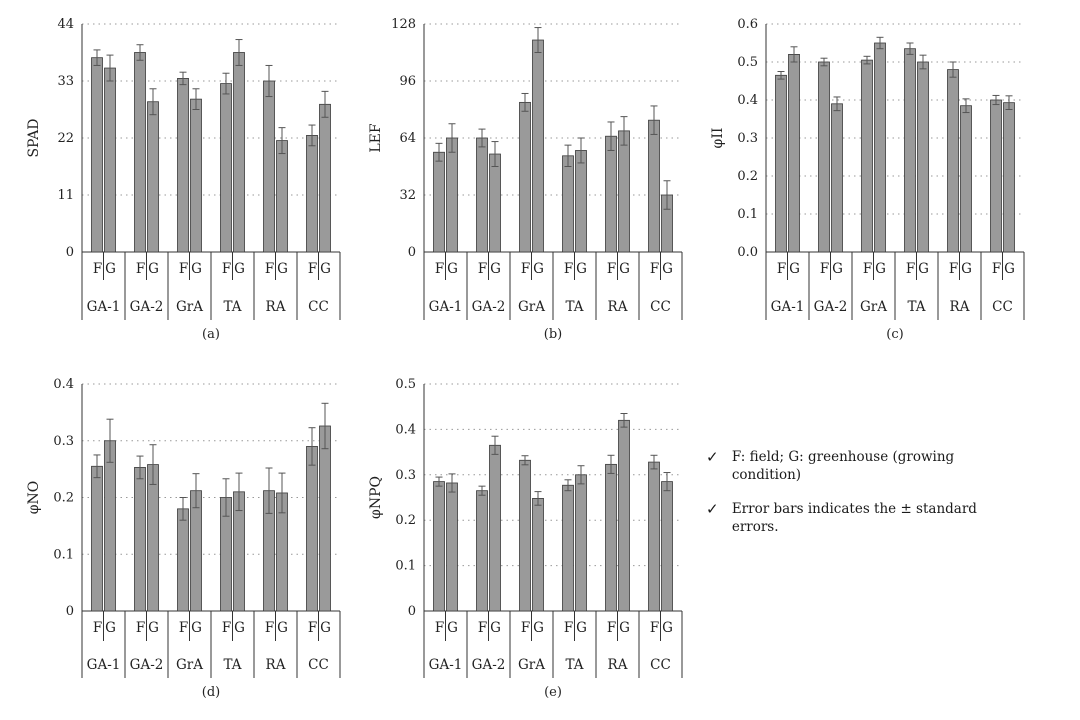  I want to click on y-tick-label: 0.0, so click(747, 252).